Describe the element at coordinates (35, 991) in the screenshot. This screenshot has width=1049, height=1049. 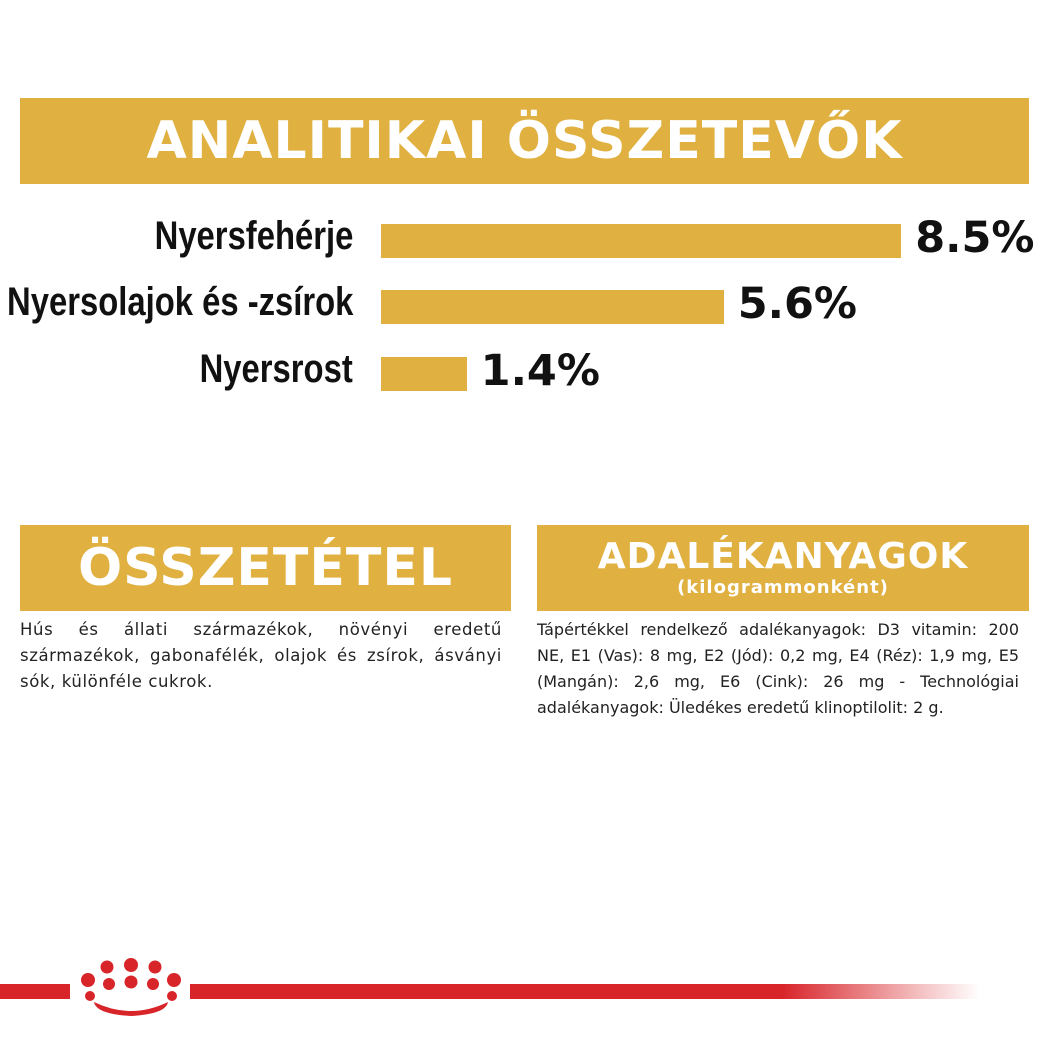
I see `footer-red-line-left` at that location.